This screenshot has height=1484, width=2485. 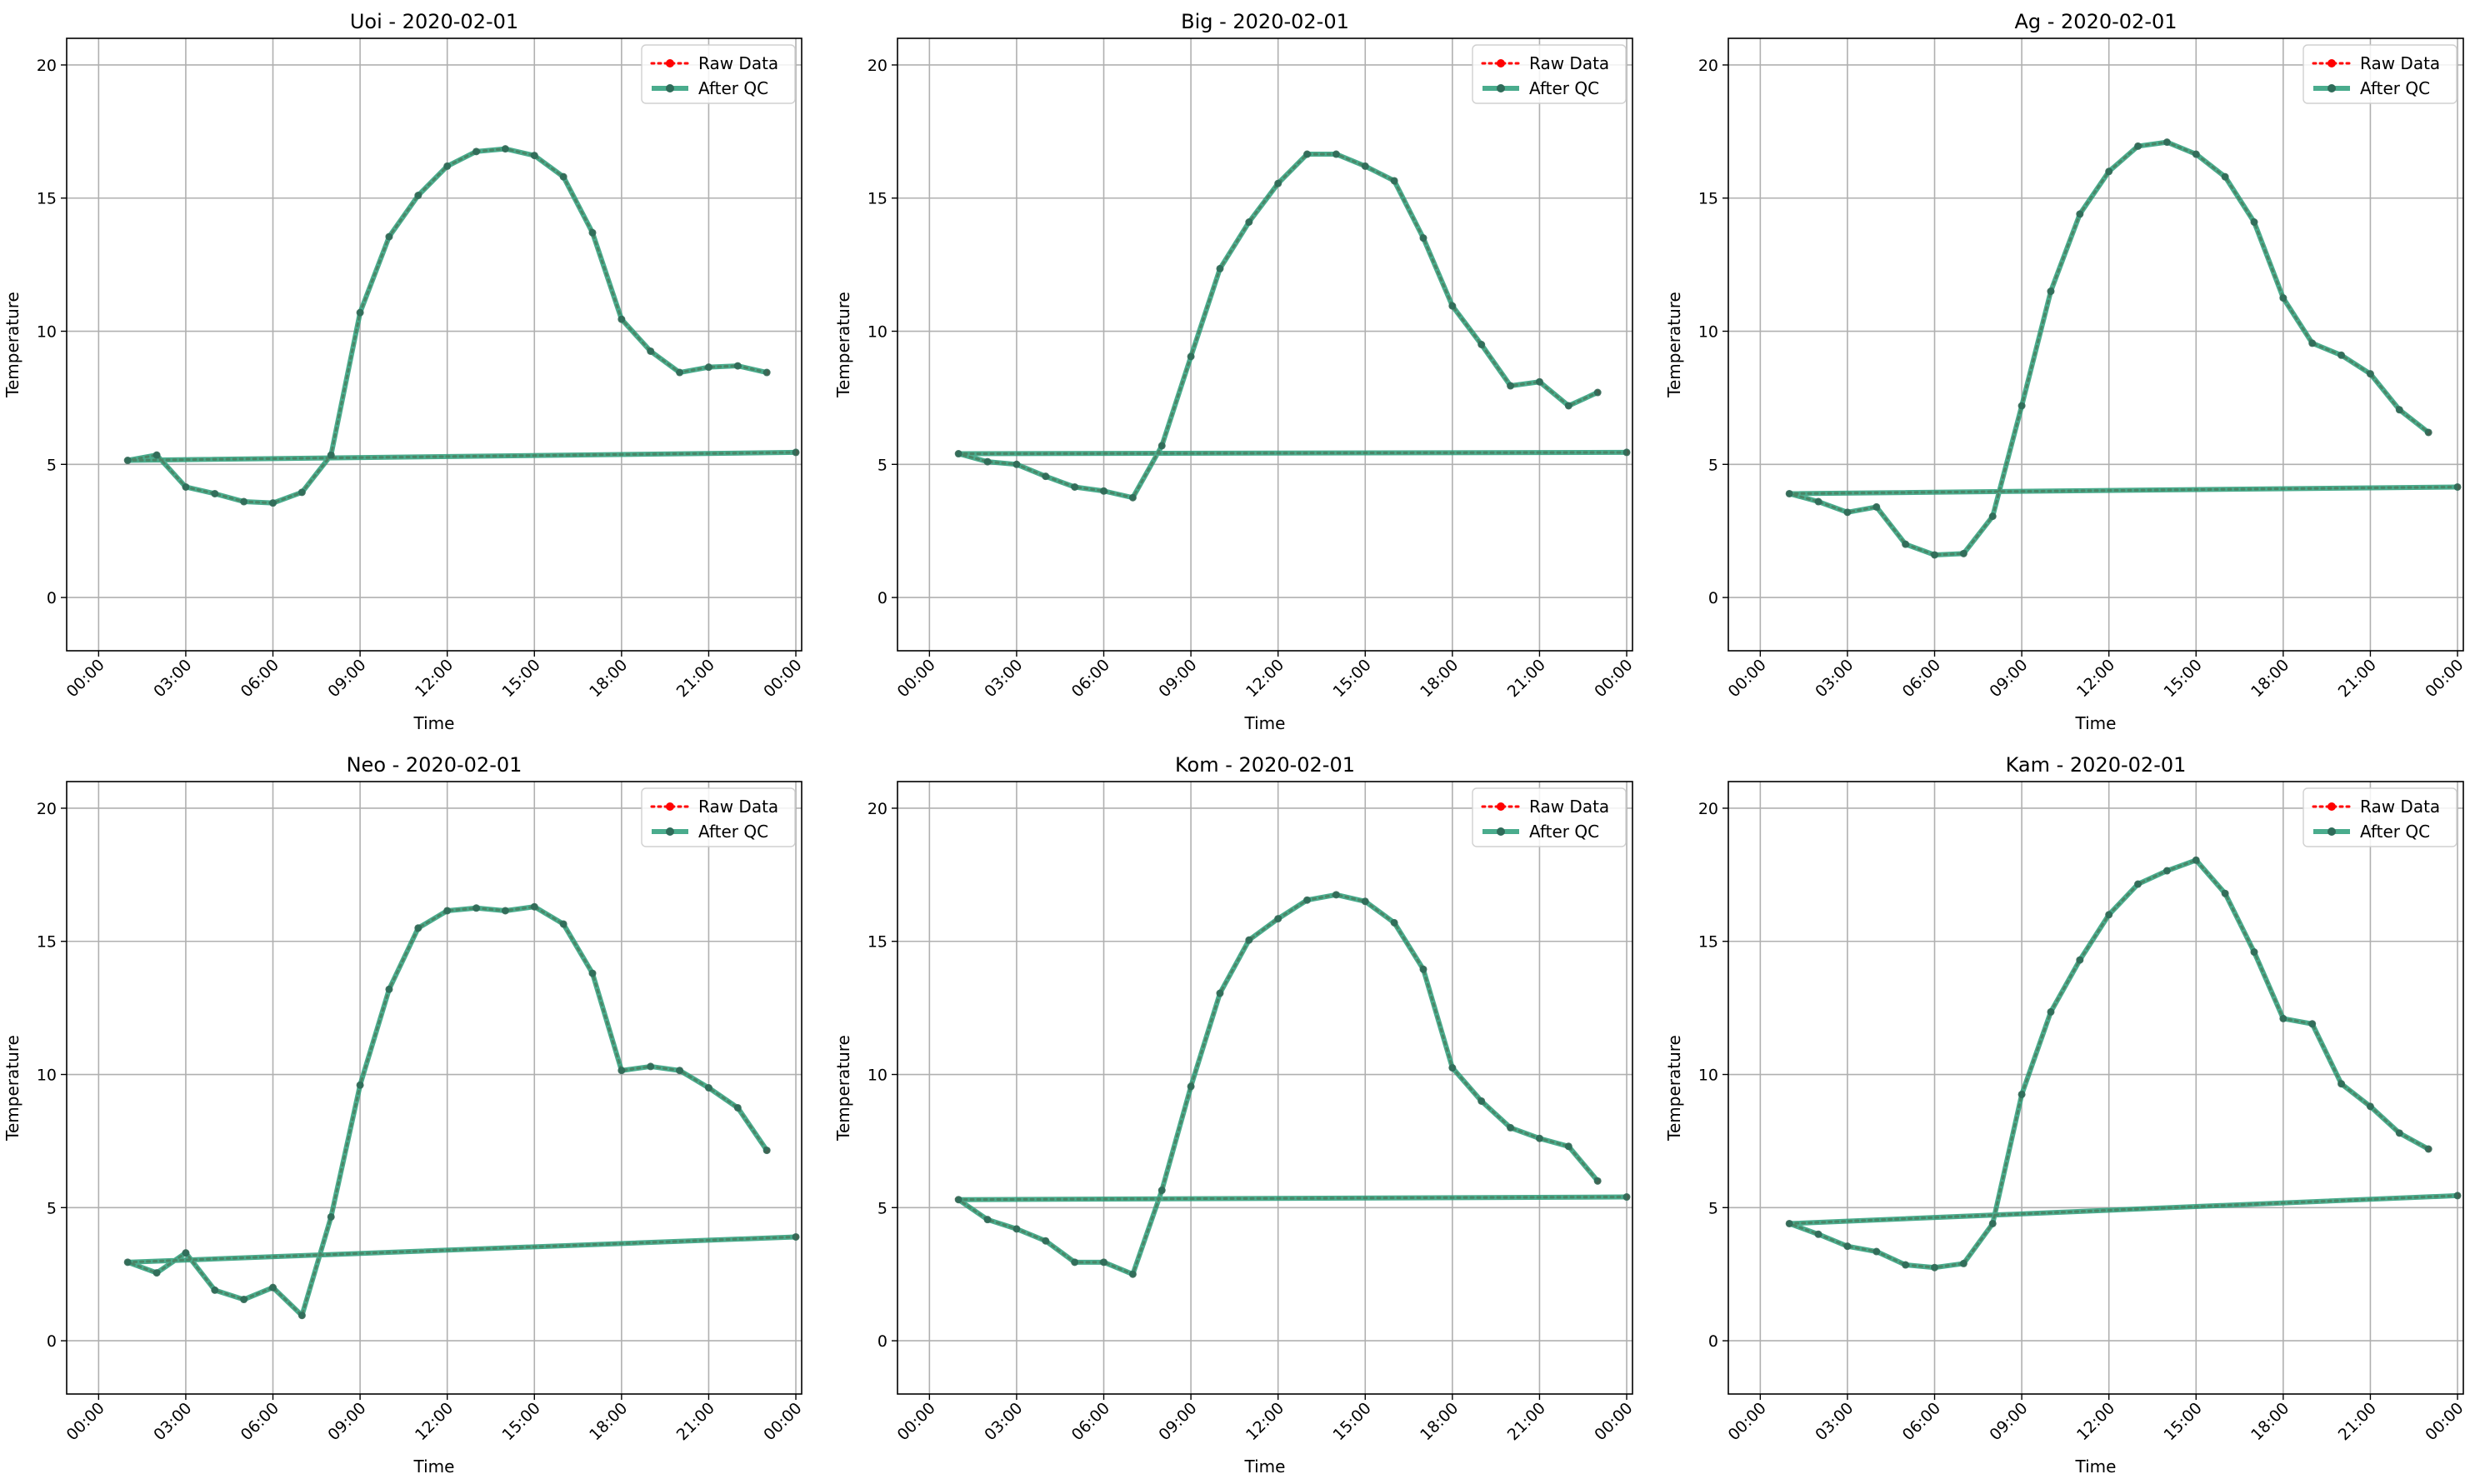 What do you see at coordinates (434, 765) in the screenshot?
I see `chart-title: Neo - 2020-02-01` at bounding box center [434, 765].